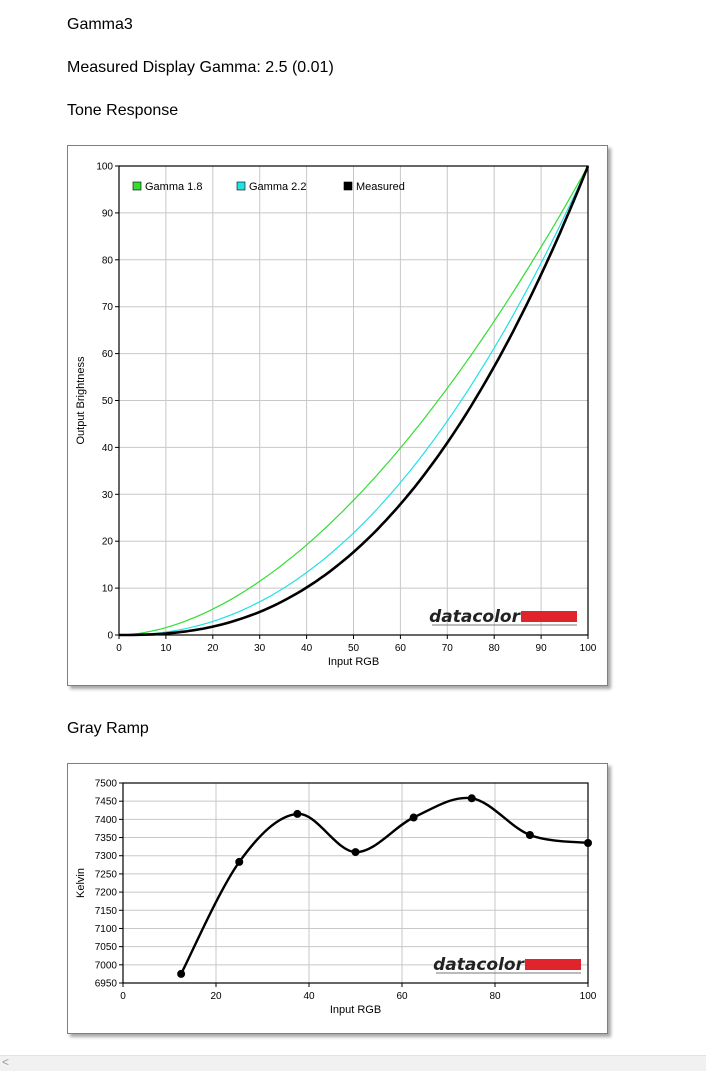 This screenshot has width=706, height=1071. What do you see at coordinates (542, 648) in the screenshot?
I see `x-tick-label: 90` at bounding box center [542, 648].